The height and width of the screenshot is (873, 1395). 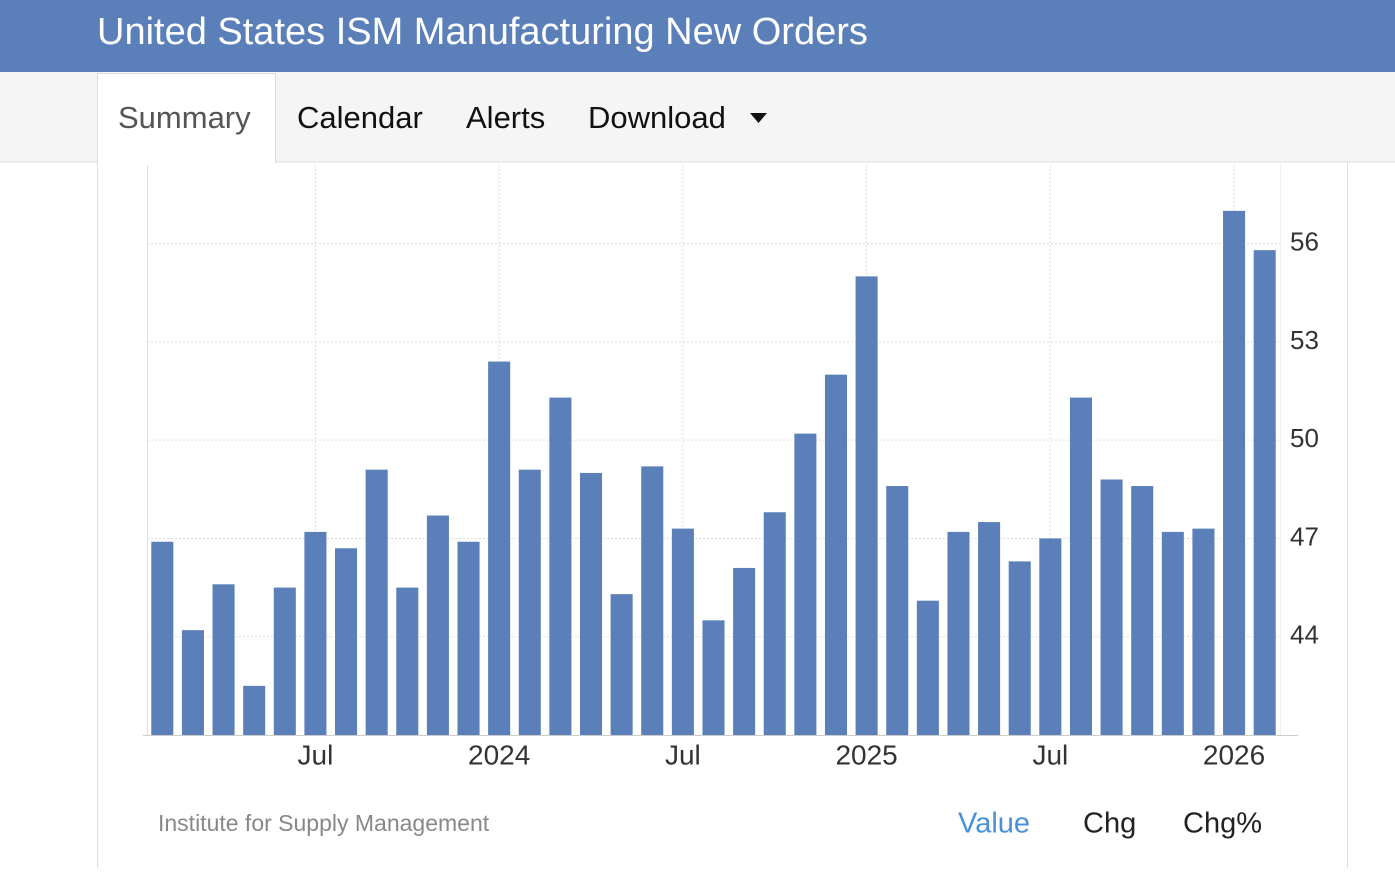 I want to click on dropdown-caret, so click(x=758, y=118).